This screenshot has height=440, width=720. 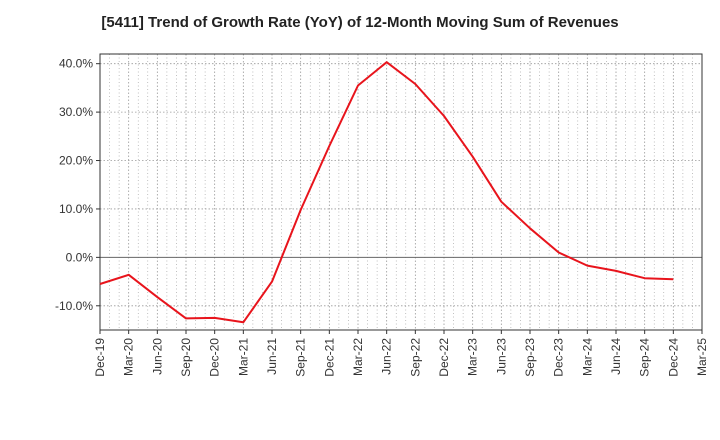 What do you see at coordinates (80, 257) in the screenshot?
I see `y-tick-label: 0.0%` at bounding box center [80, 257].